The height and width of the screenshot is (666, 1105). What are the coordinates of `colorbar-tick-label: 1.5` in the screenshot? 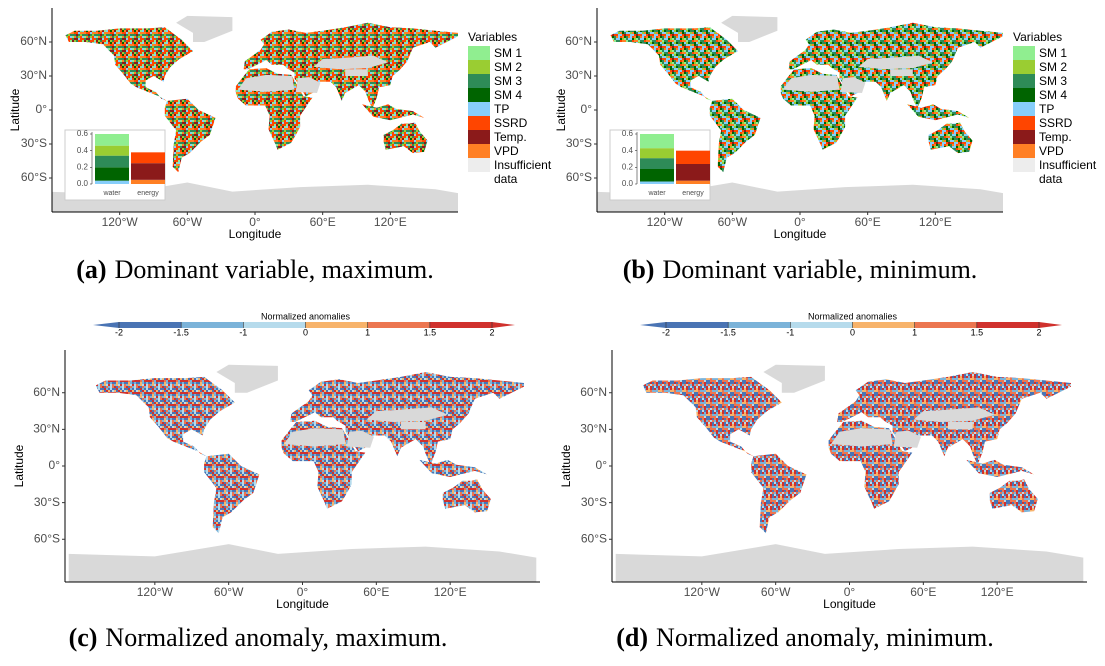 It's located at (977, 332).